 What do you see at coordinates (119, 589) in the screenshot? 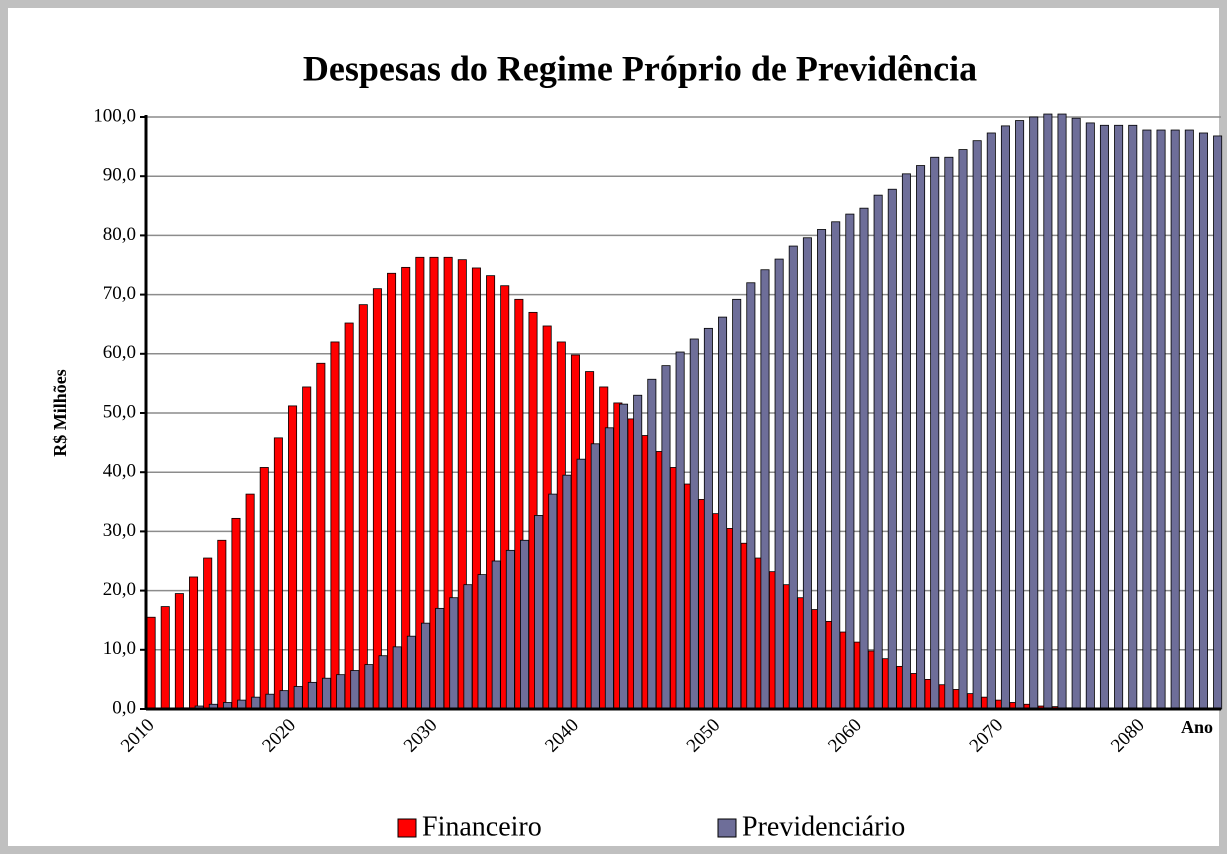
I see `y-tick-label: 20,0` at bounding box center [119, 589].